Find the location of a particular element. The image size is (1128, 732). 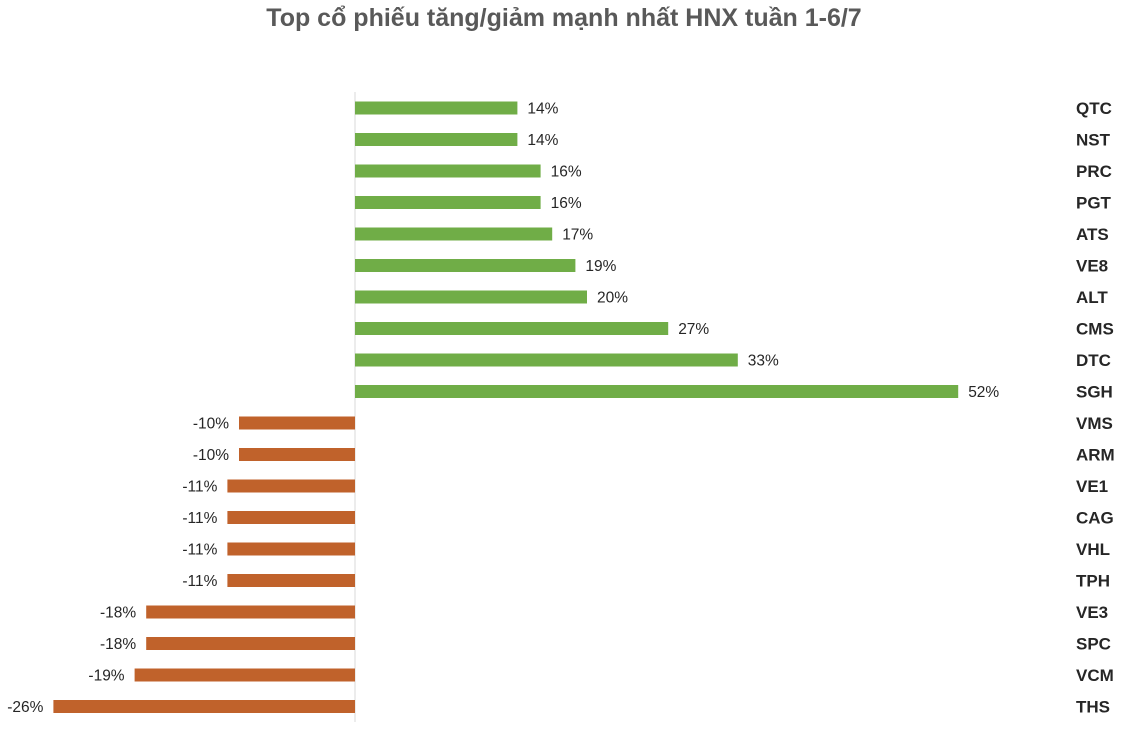

bar-dtc is located at coordinates (546, 360).